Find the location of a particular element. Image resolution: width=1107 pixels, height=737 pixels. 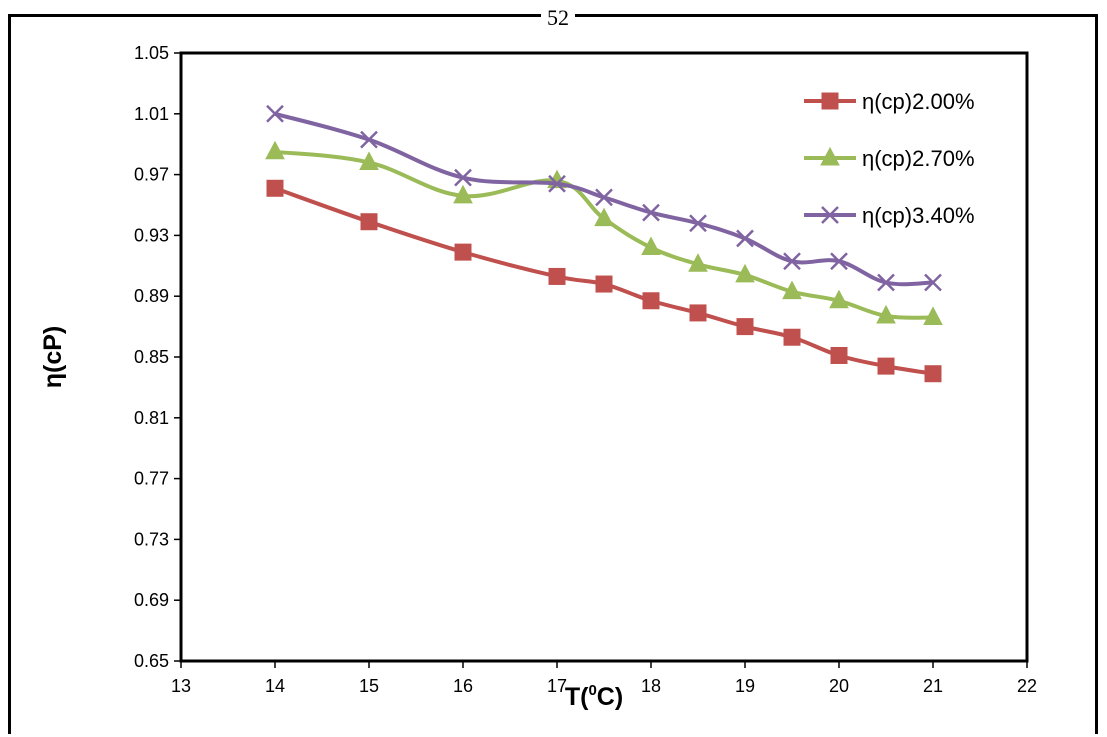

legend-item: η(cp)2.00% is located at coordinates (889, 101).